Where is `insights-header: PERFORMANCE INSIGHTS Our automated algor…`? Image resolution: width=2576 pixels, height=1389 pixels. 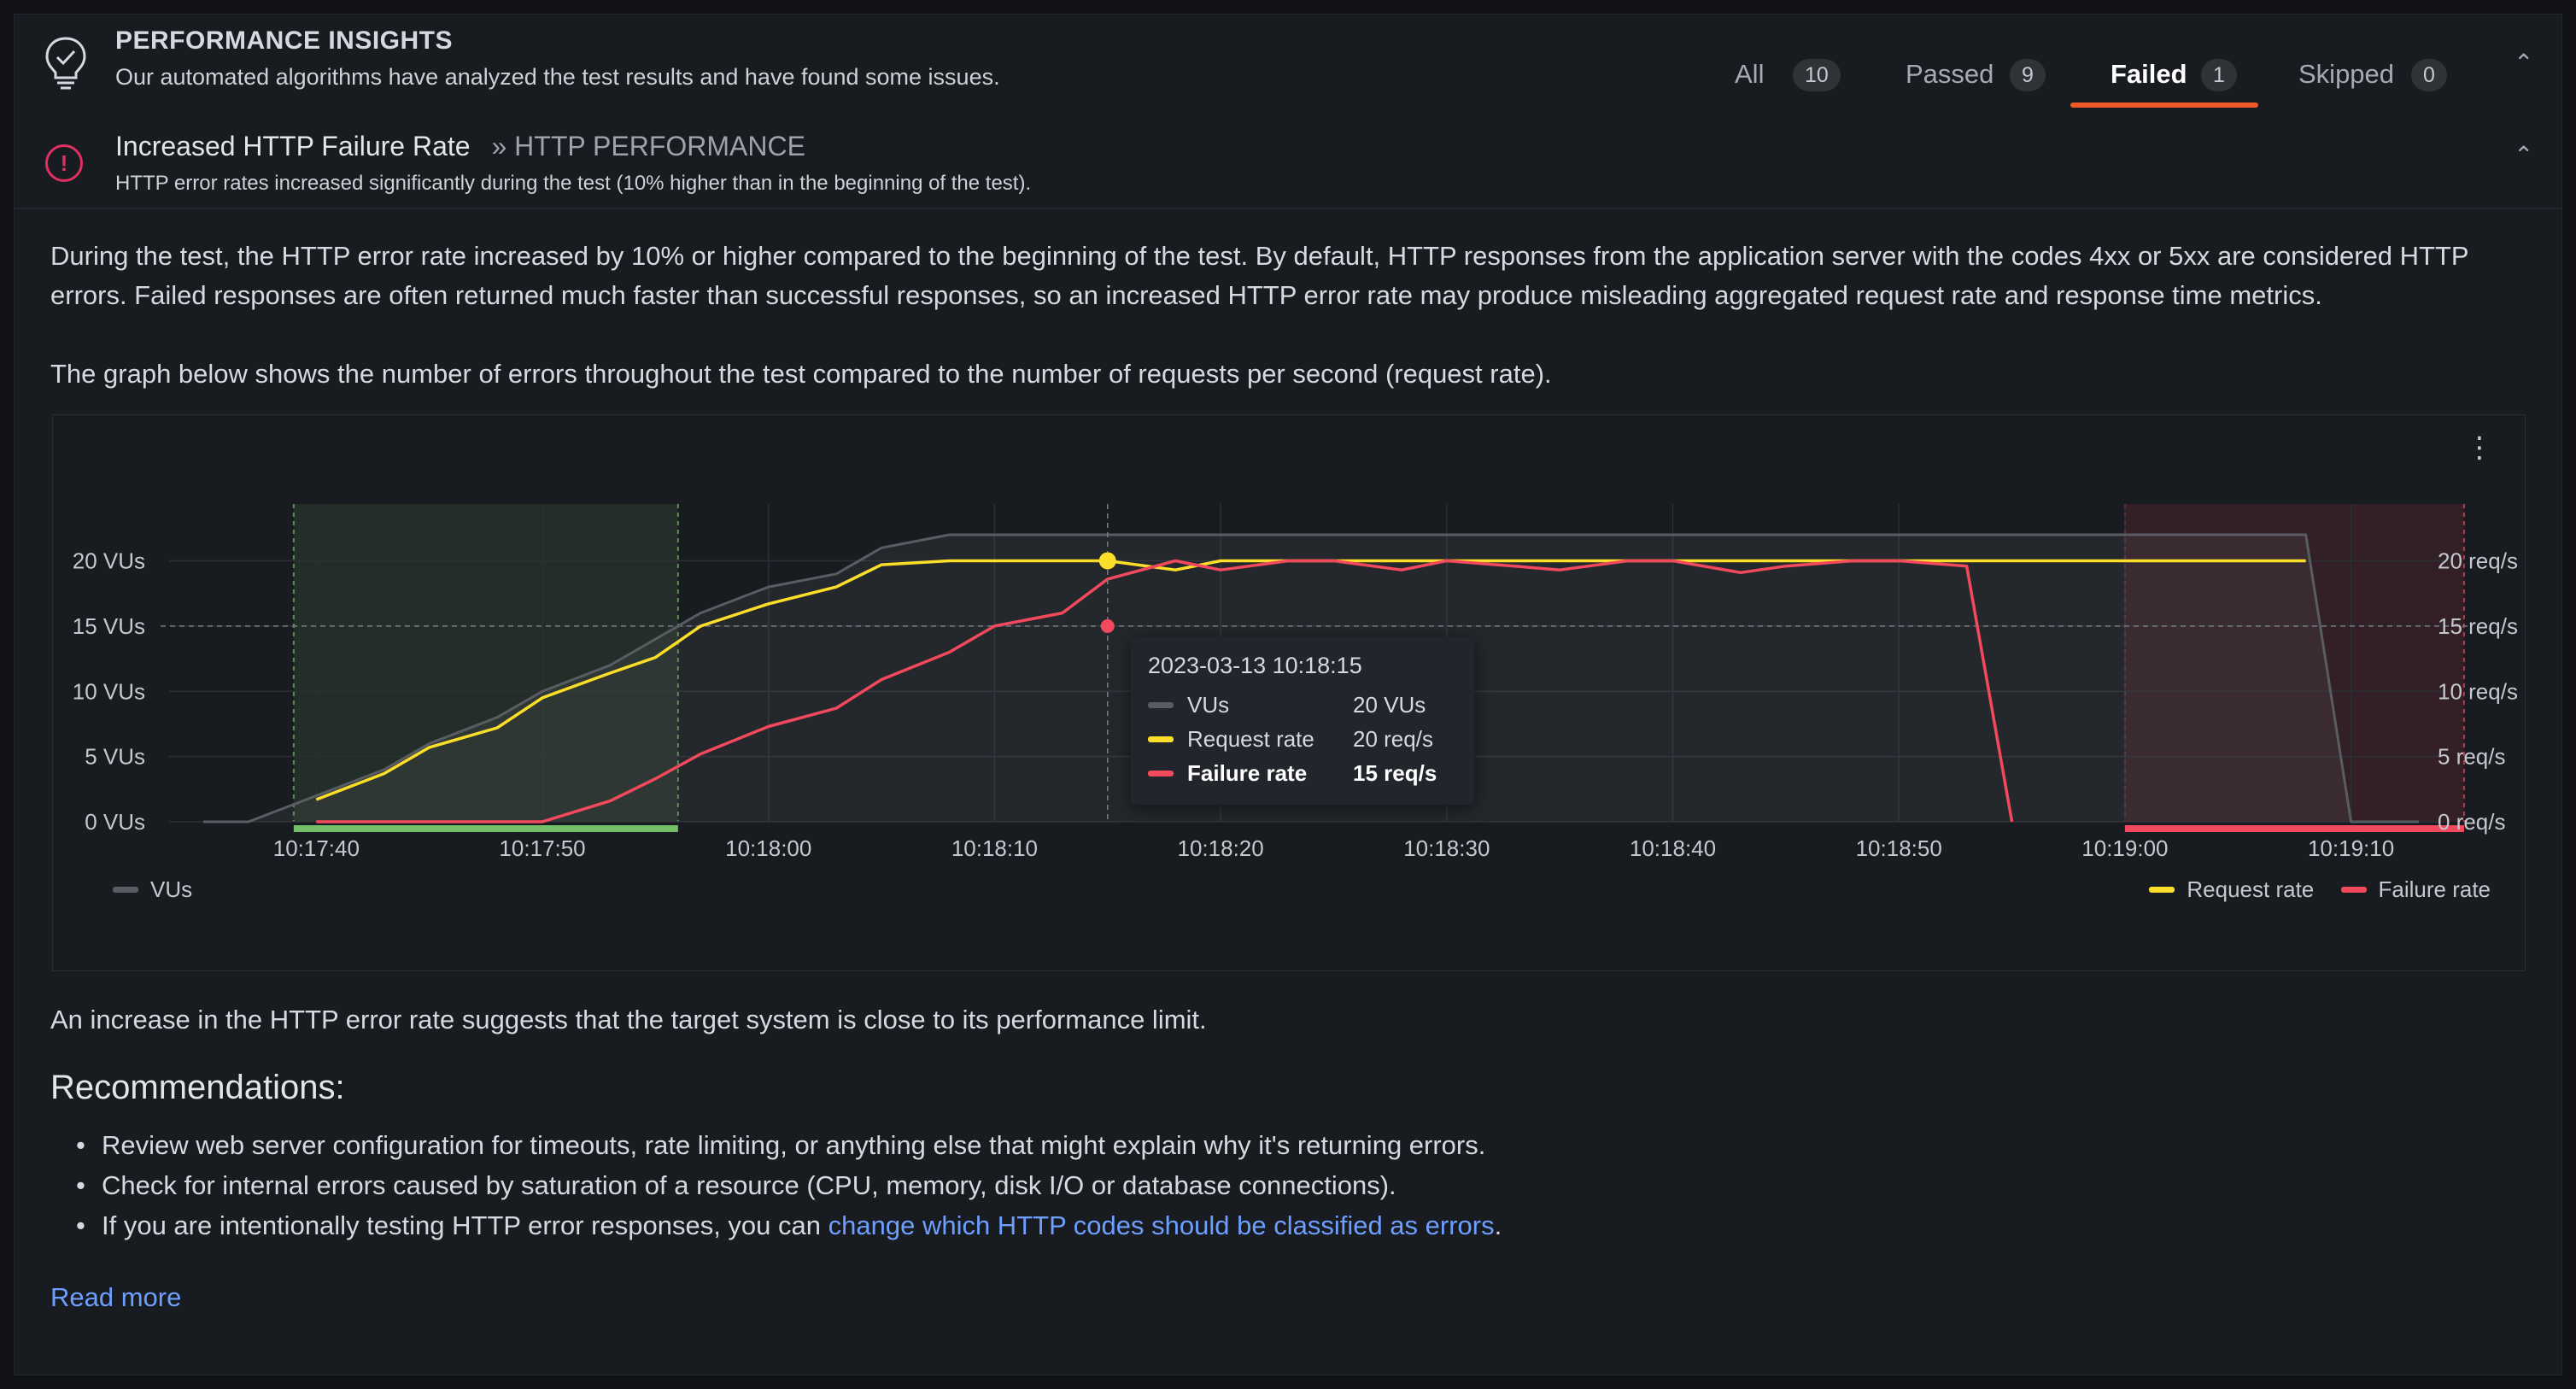
insights-header: PERFORMANCE INSIGHTS Our automated algor… is located at coordinates (1288, 63).